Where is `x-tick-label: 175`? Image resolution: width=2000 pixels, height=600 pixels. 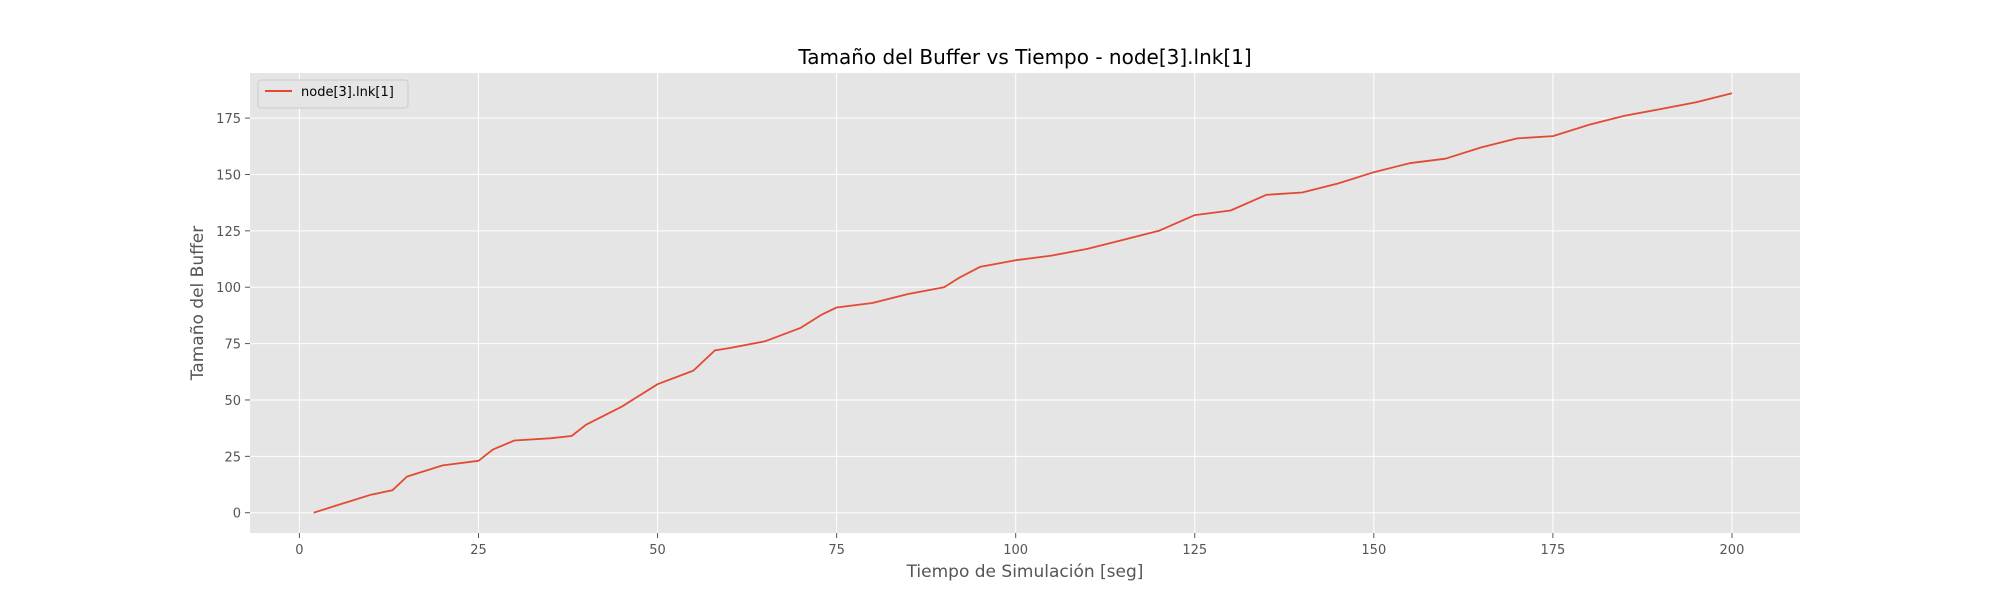 x-tick-label: 175 is located at coordinates (1552, 550).